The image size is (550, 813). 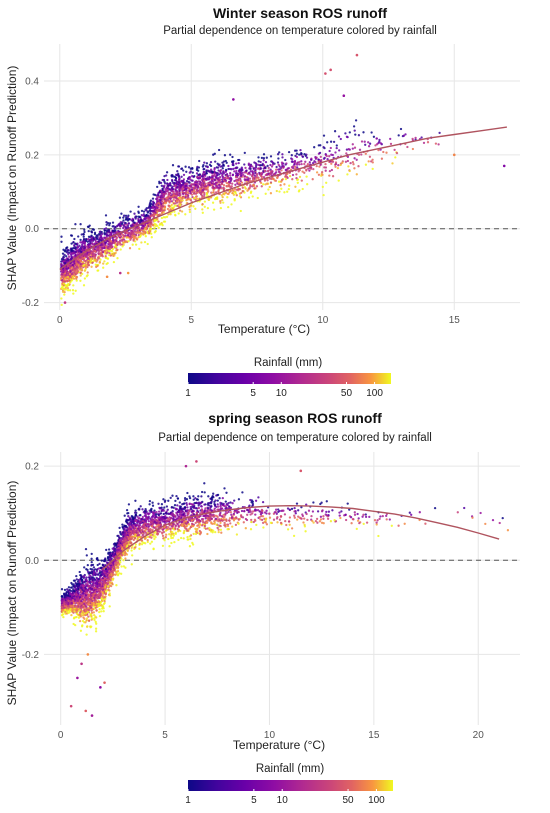 I want to click on trend-line, so click(x=283, y=198).